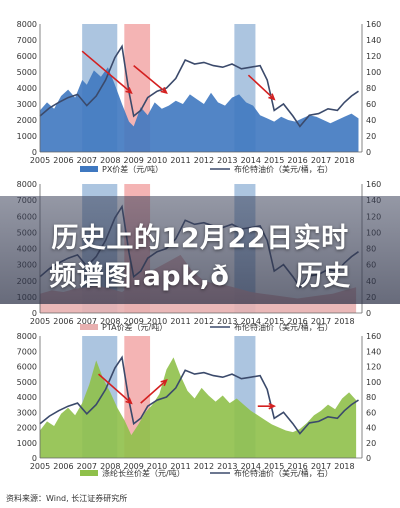 This screenshot has width=400, height=508. What do you see at coordinates (67, 498) in the screenshot?
I see `source-note: 资料来源：Wind, 长江证券研究所` at bounding box center [67, 498].